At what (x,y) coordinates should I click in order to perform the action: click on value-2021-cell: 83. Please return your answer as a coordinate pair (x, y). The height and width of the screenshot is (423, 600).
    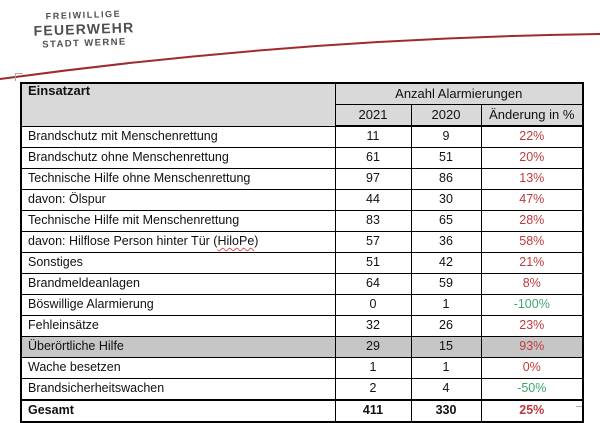
    Looking at the image, I should click on (373, 221).